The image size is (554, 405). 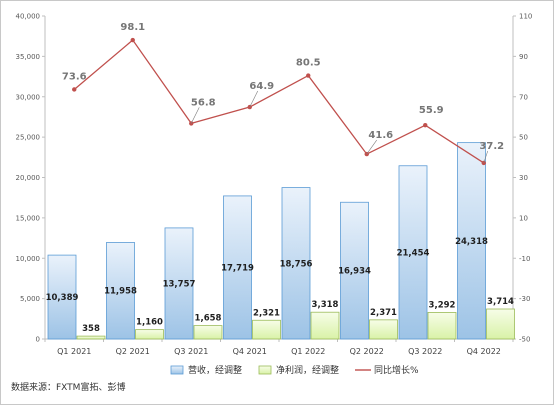 What do you see at coordinates (215, 370) in the screenshot?
I see `legend-label: 营收，经调整` at bounding box center [215, 370].